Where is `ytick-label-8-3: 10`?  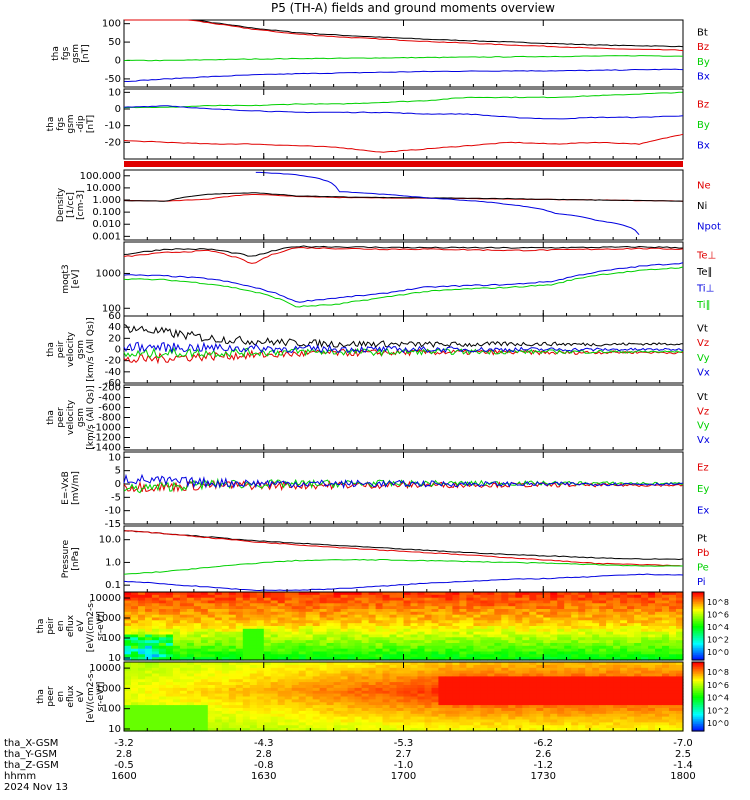
ytick-label-8-3: 10 is located at coordinates (114, 658).